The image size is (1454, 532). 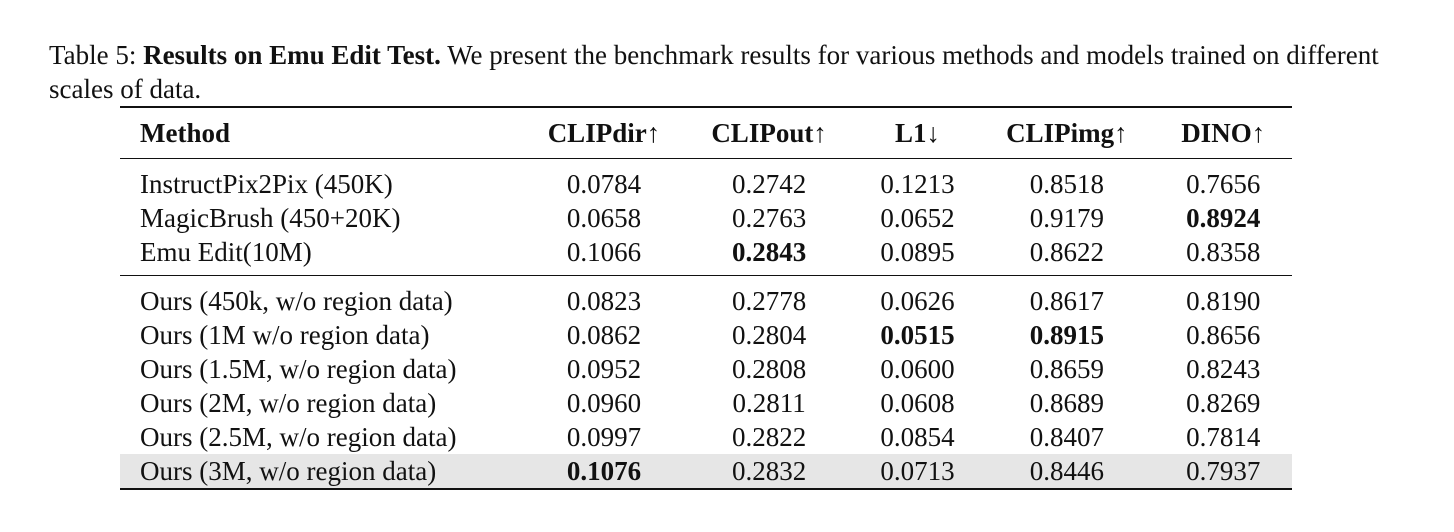 What do you see at coordinates (93, 55) in the screenshot?
I see `caption-label: Table 5:` at bounding box center [93, 55].